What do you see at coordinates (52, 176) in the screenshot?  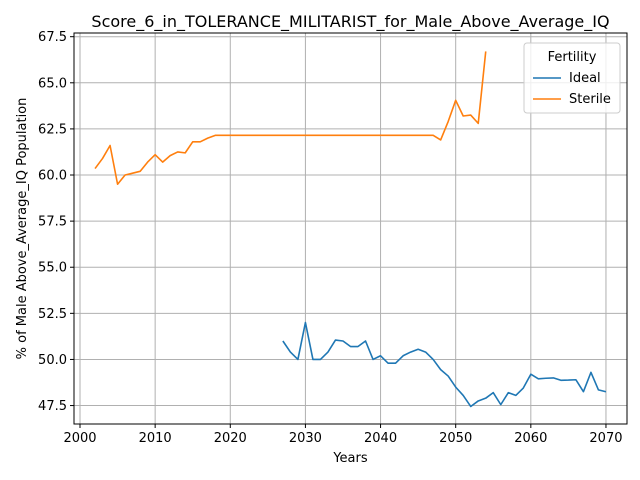 I see `y-tick-label: 60.0` at bounding box center [52, 176].